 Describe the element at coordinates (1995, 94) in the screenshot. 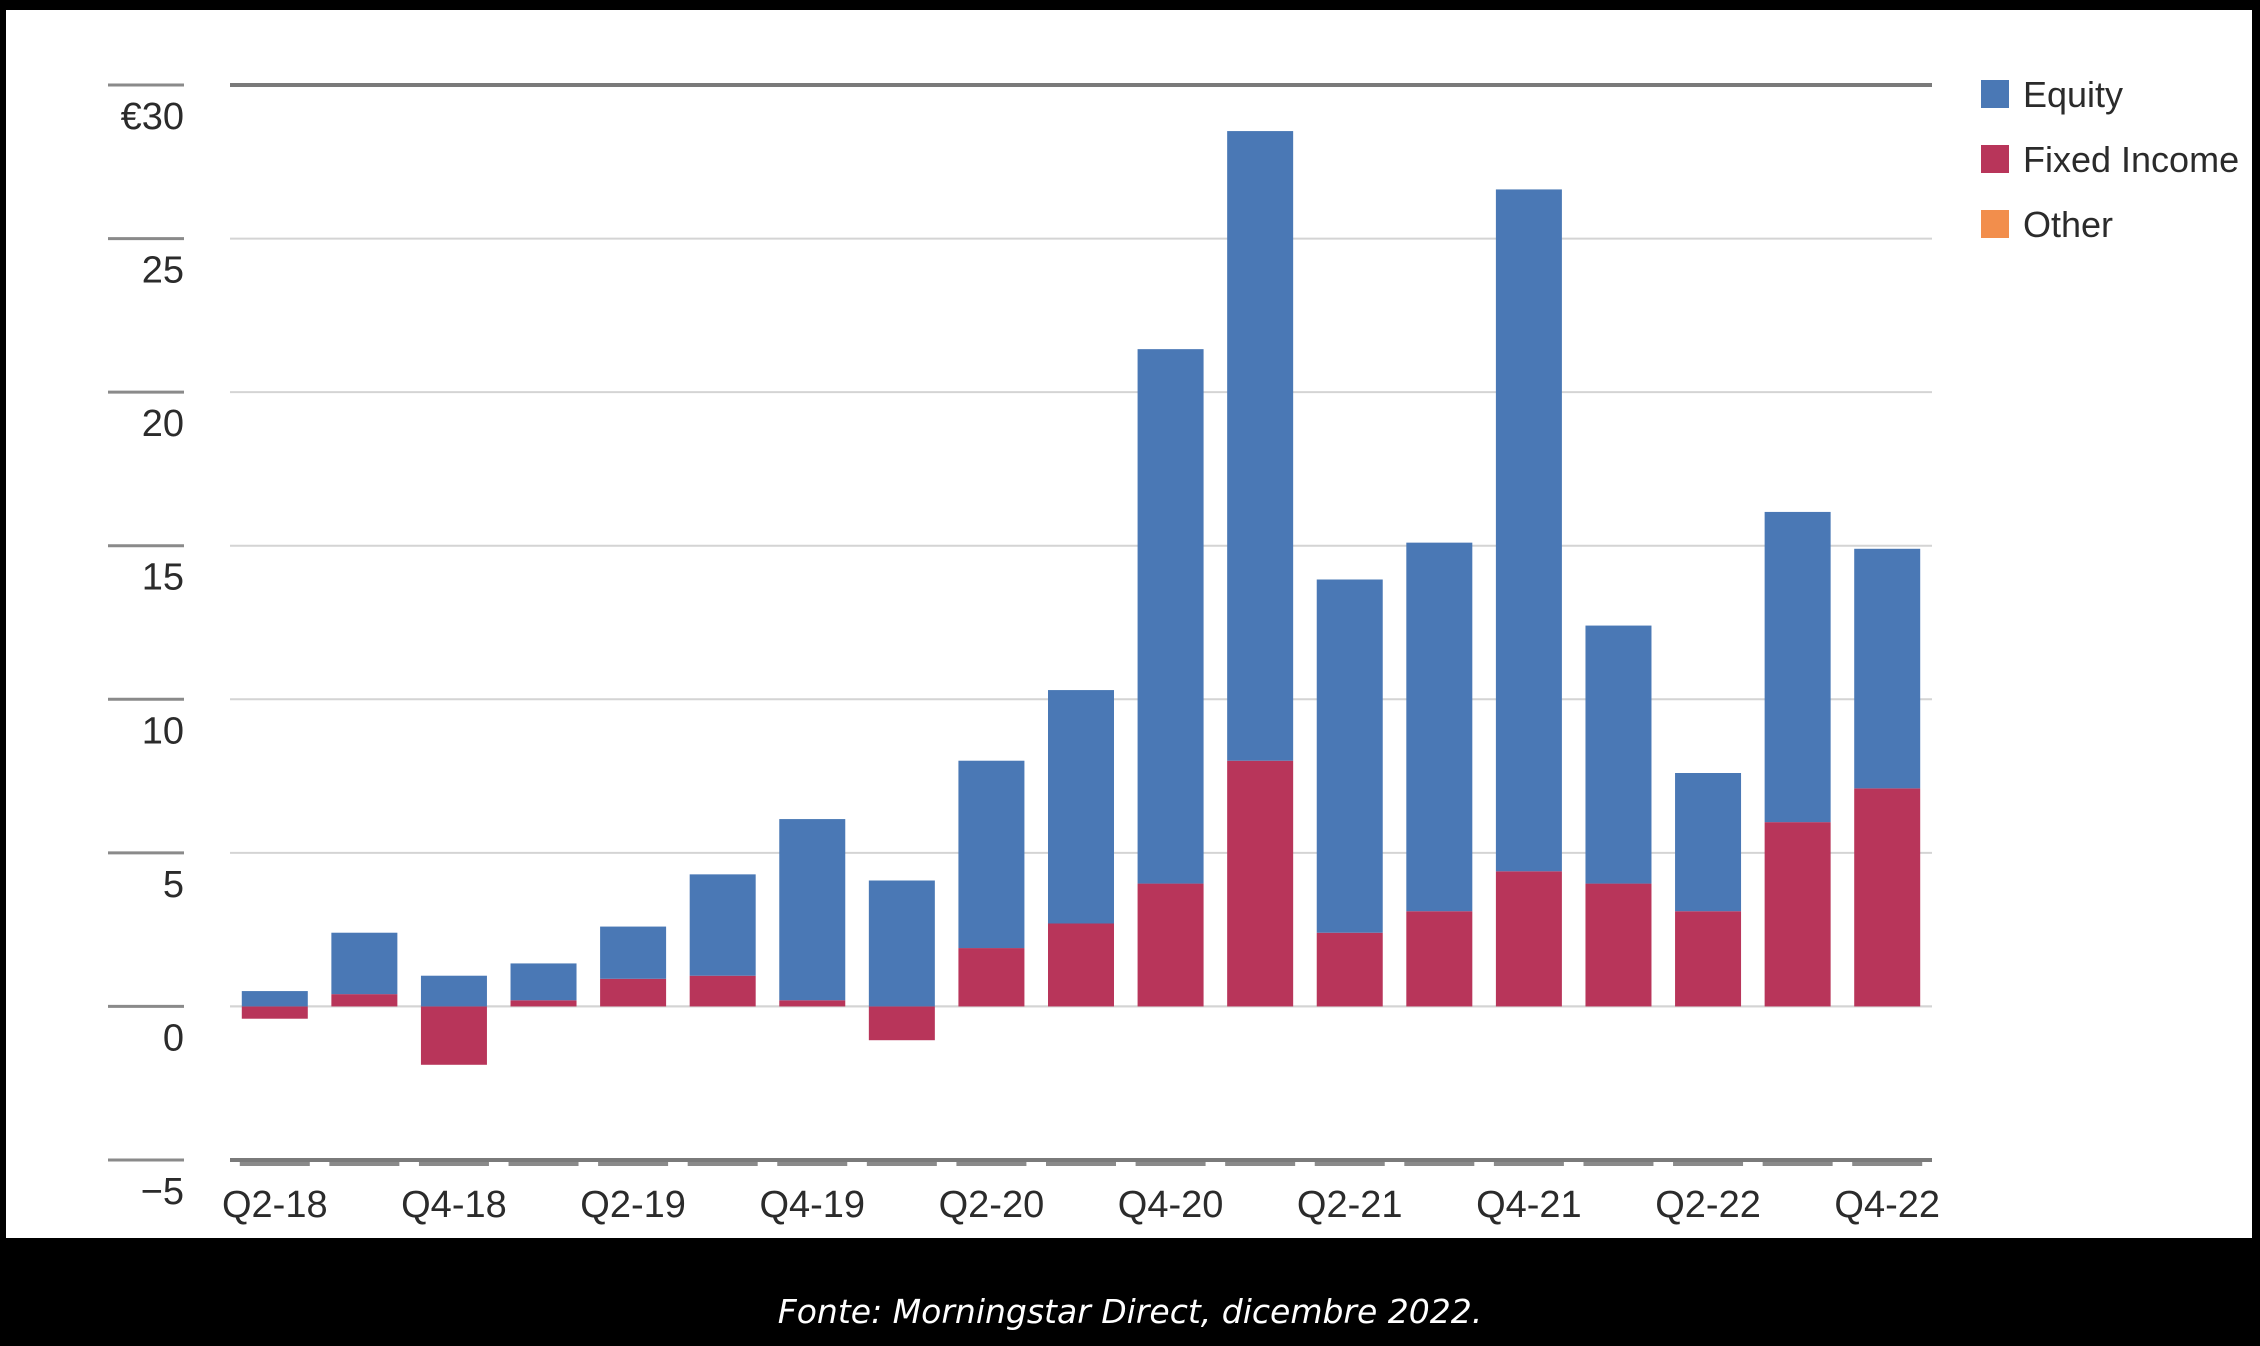

I see `legend-swatch-equity` at that location.